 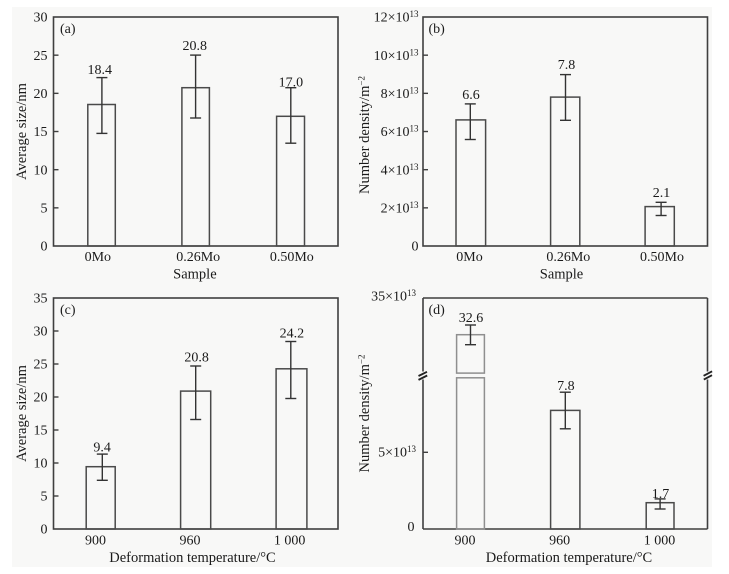 What do you see at coordinates (396, 55) in the screenshot?
I see `svg-text: 10×1013` at bounding box center [396, 55].